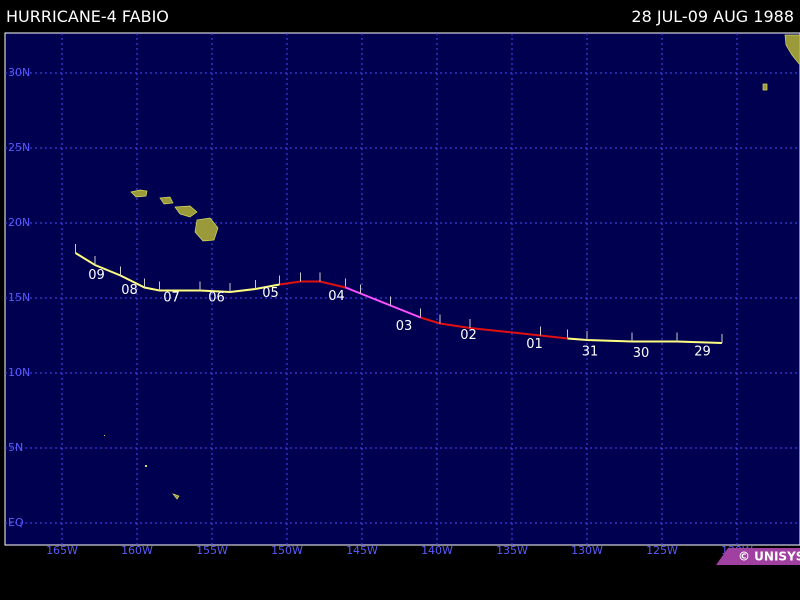  Describe the element at coordinates (171, 298) in the screenshot. I see `day-label: 07` at that location.